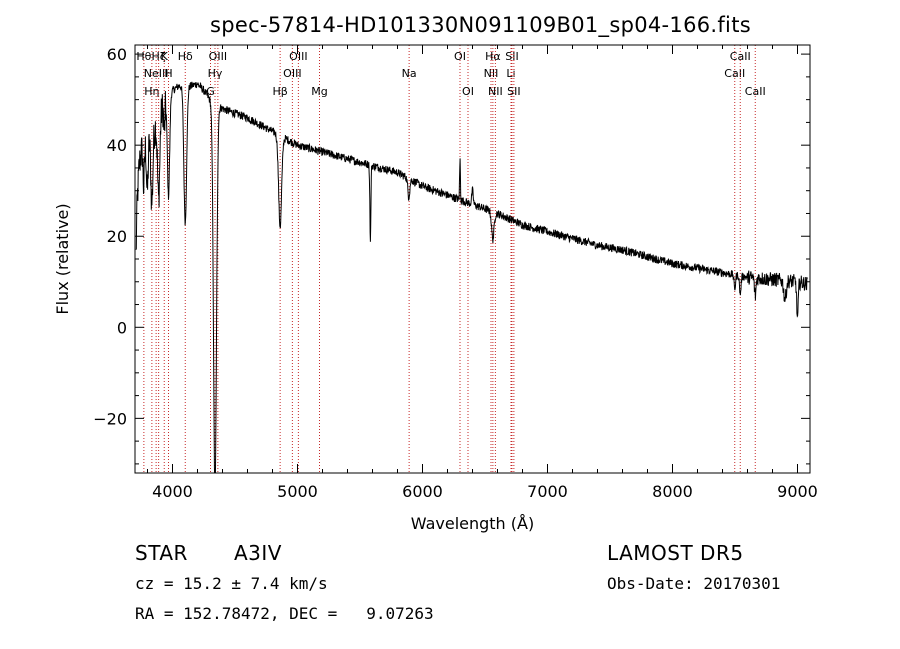 This screenshot has height=649, width=900. I want to click on x-tick-label: 8000, so click(672, 491).